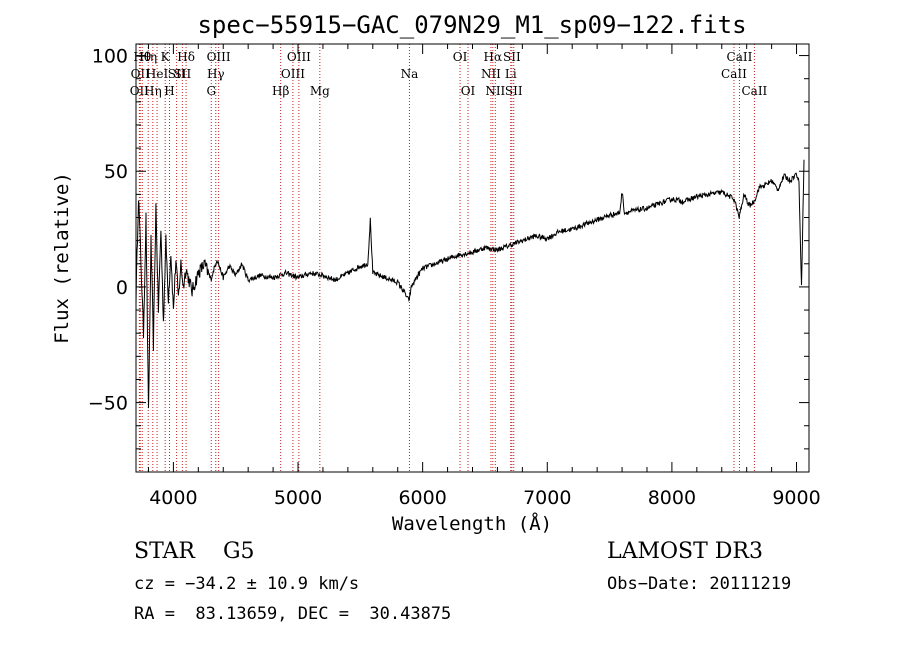 The image size is (900, 654). What do you see at coordinates (699, 584) in the screenshot?
I see `obs-date-label: Obs−Date: 20111219` at bounding box center [699, 584].